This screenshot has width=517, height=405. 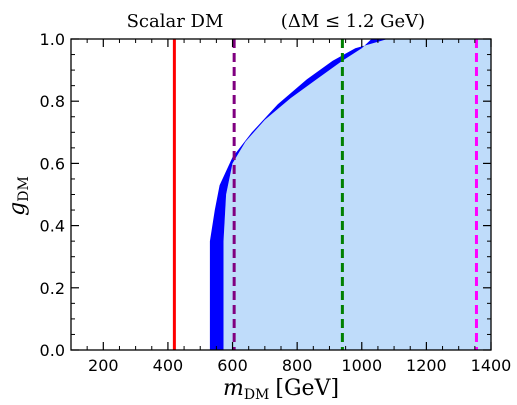 I want to click on x-tick-label: 400, so click(x=168, y=365).